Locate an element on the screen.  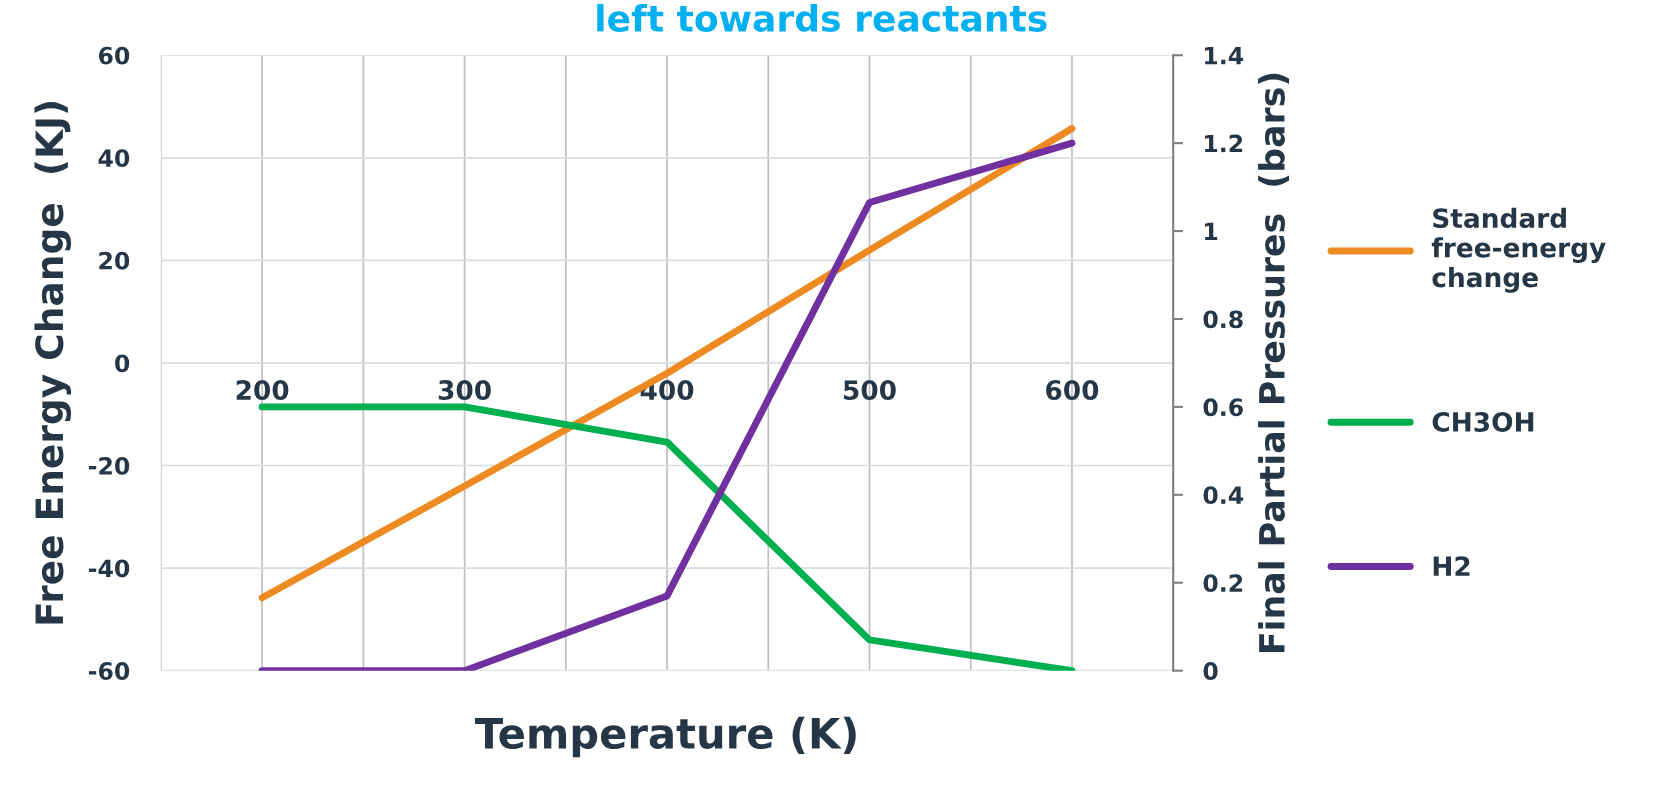
y2-tick-label: 0.8 is located at coordinates (1223, 319).